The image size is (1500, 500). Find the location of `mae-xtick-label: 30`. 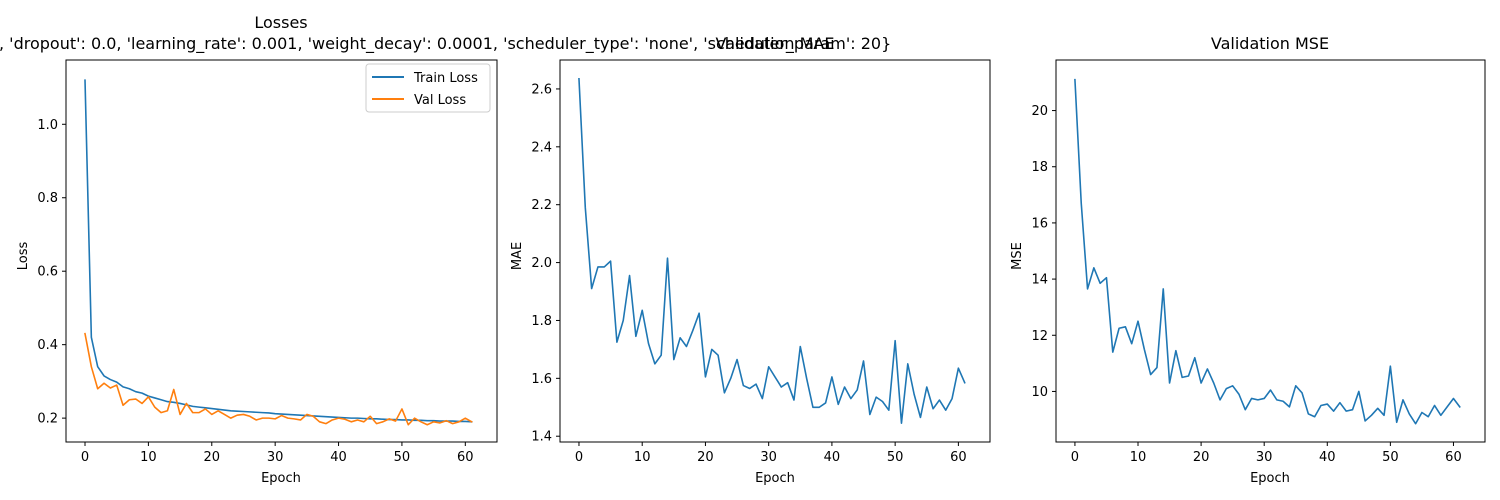

mae-xtick-label: 30 is located at coordinates (768, 457).